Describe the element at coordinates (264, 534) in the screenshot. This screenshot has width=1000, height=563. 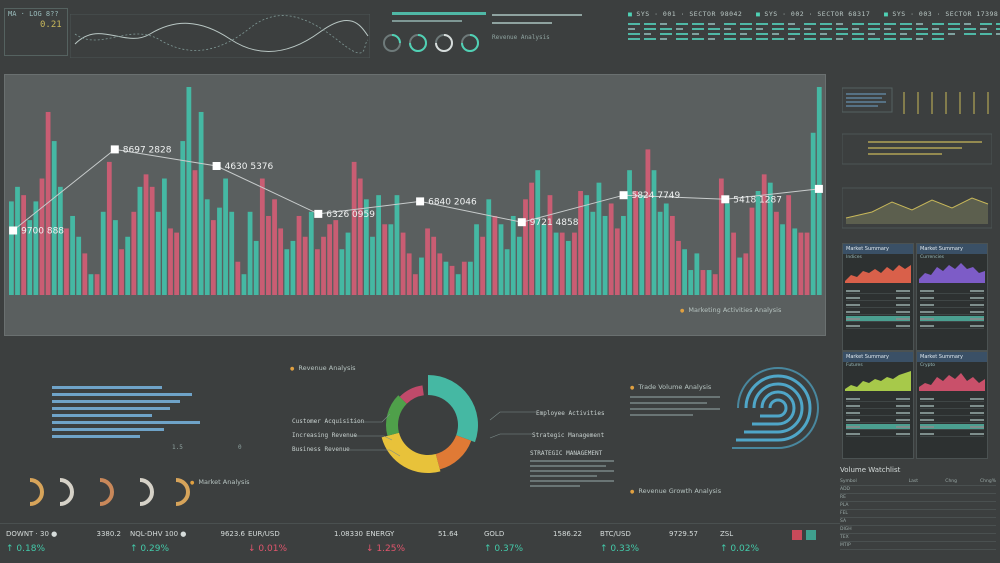
I see `ticker-symbol: EUR/USD` at that location.